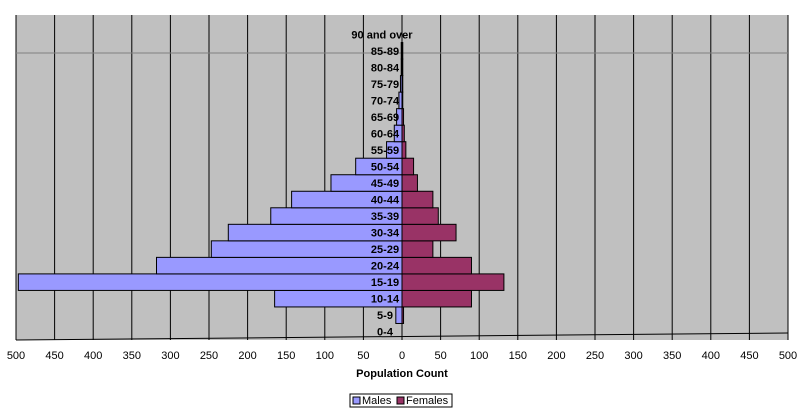 Image resolution: width=804 pixels, height=409 pixels. I want to click on x-axis-title: Population Count, so click(402, 374).